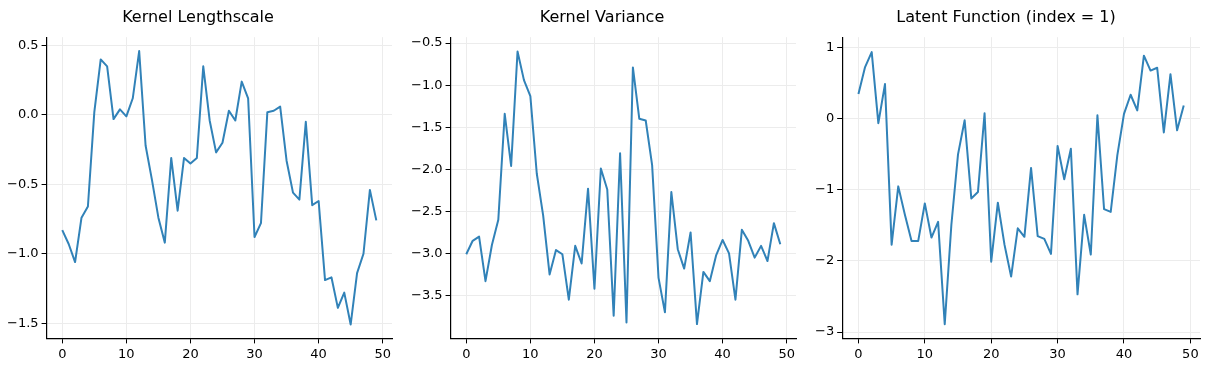 This screenshot has height=373, width=1214. I want to click on y-tick-label: −1, so click(824, 189).